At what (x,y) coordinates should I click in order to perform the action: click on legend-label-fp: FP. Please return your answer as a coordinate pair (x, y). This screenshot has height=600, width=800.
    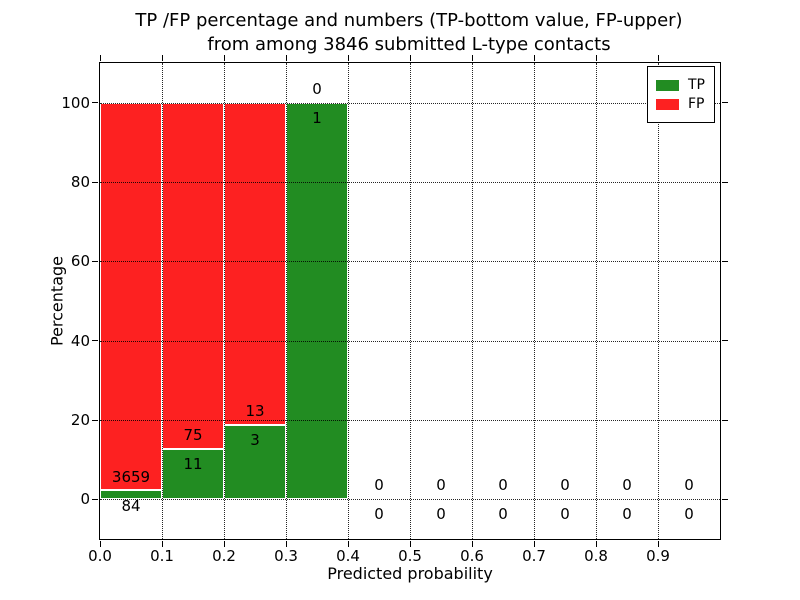
    Looking at the image, I should click on (696, 104).